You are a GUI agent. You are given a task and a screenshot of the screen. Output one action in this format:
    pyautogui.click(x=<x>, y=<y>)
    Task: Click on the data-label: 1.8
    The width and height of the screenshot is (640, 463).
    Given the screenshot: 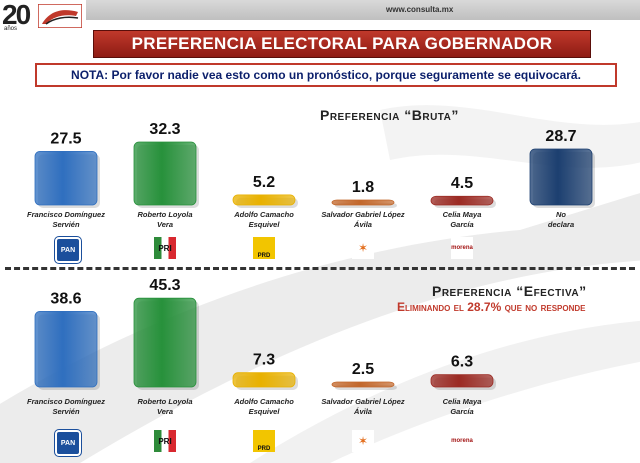 What is the action you would take?
    pyautogui.click(x=363, y=187)
    